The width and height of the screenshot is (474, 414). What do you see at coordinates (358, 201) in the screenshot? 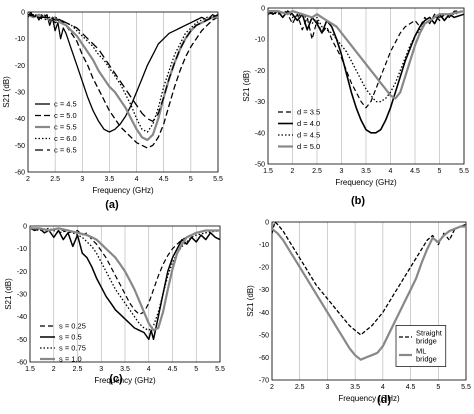
I see `panel-caption: (b)` at bounding box center [358, 201].